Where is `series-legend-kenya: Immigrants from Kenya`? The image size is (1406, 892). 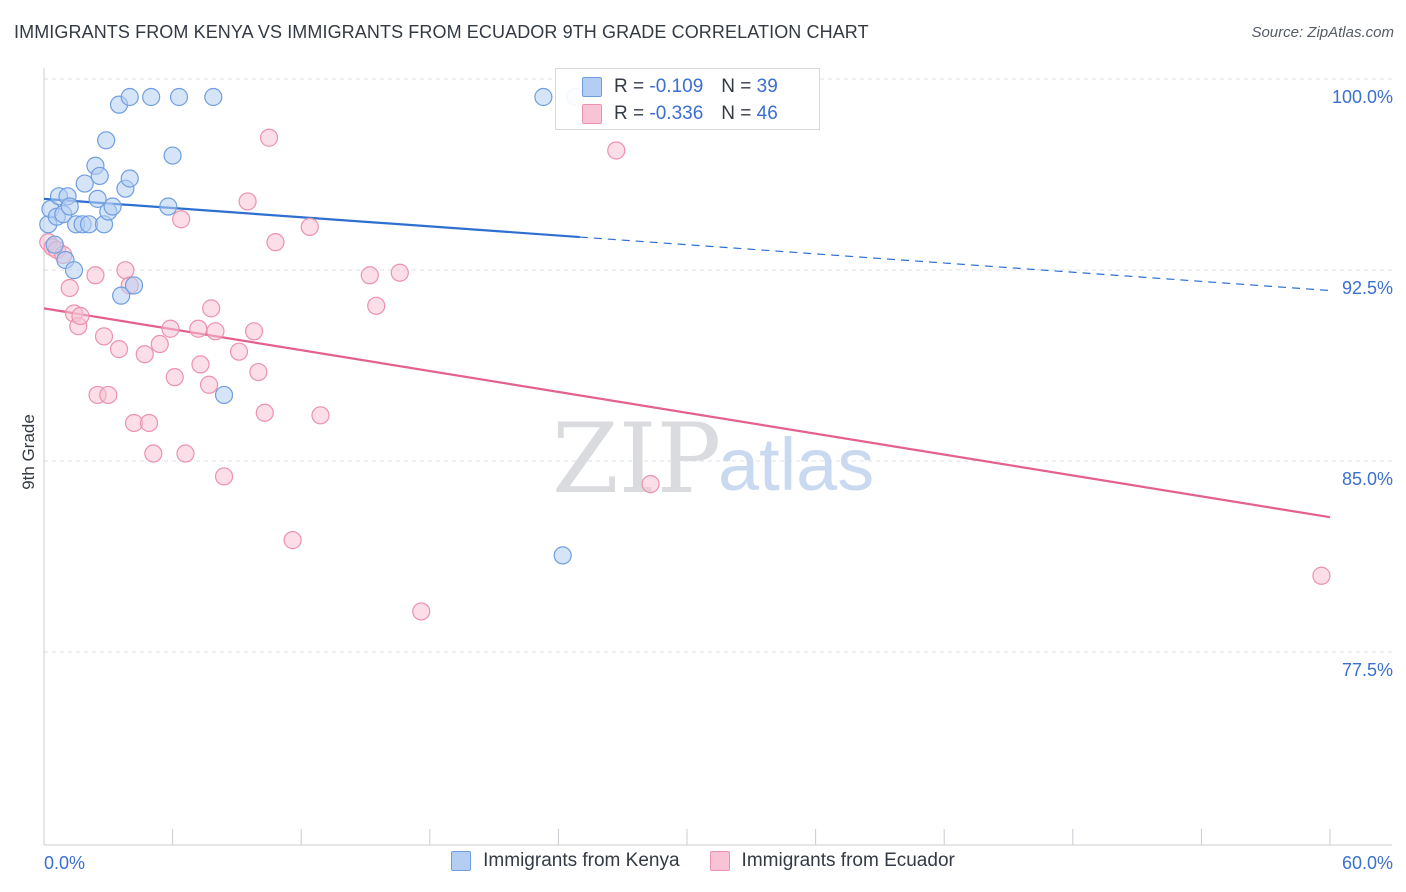
series-legend-kenya: Immigrants from Kenya is located at coordinates (565, 861).